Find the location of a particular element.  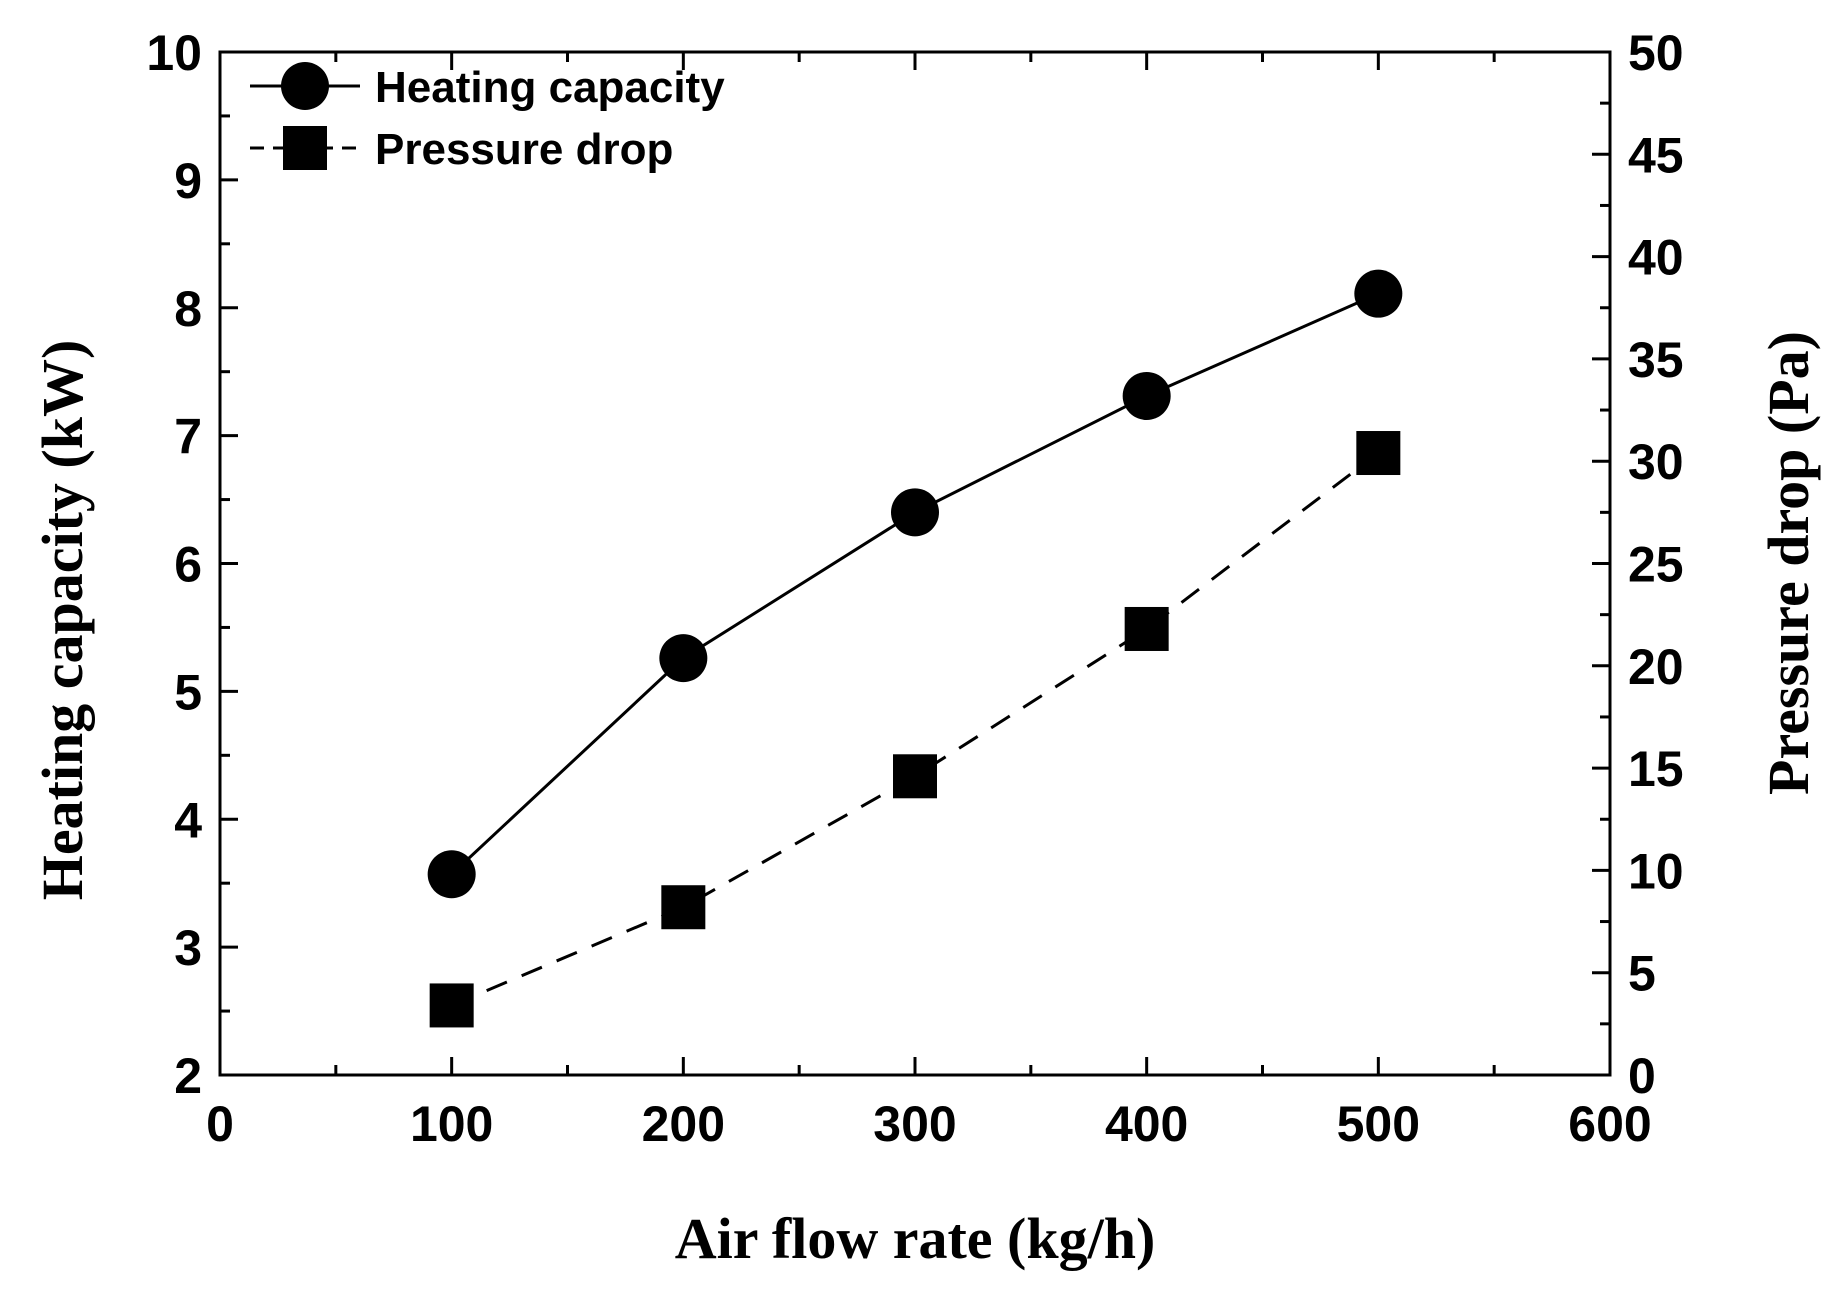

y-left-tick-label: 4 is located at coordinates (188, 820).